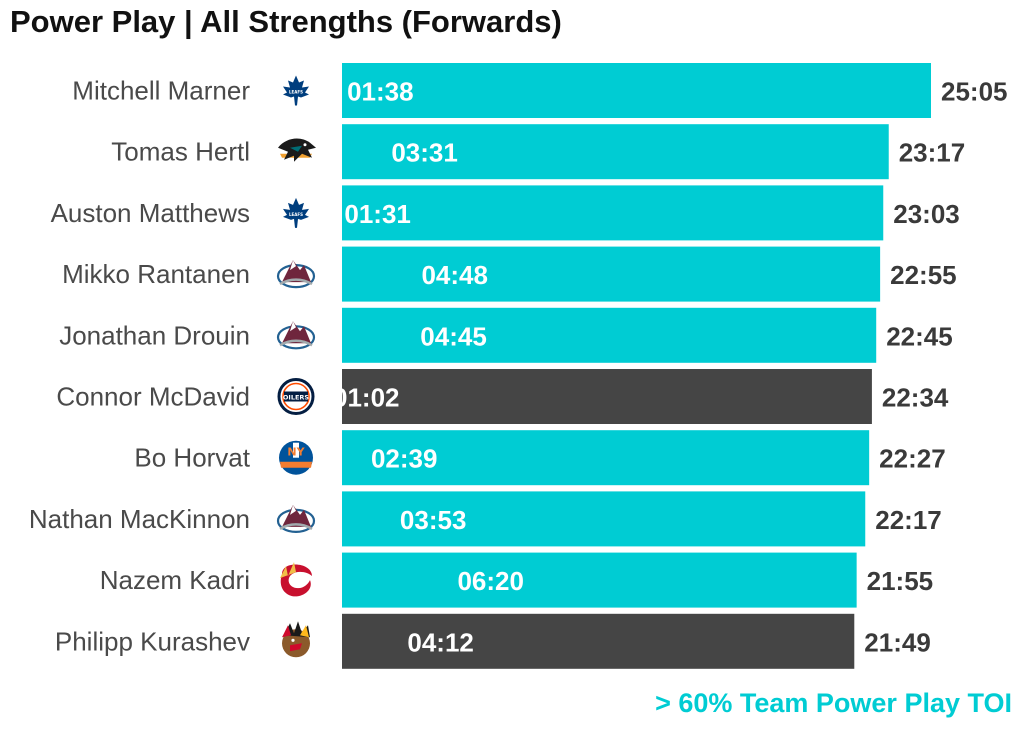 The width and height of the screenshot is (1024, 731). I want to click on pp-toi-data-label: 01:31, so click(377, 214).